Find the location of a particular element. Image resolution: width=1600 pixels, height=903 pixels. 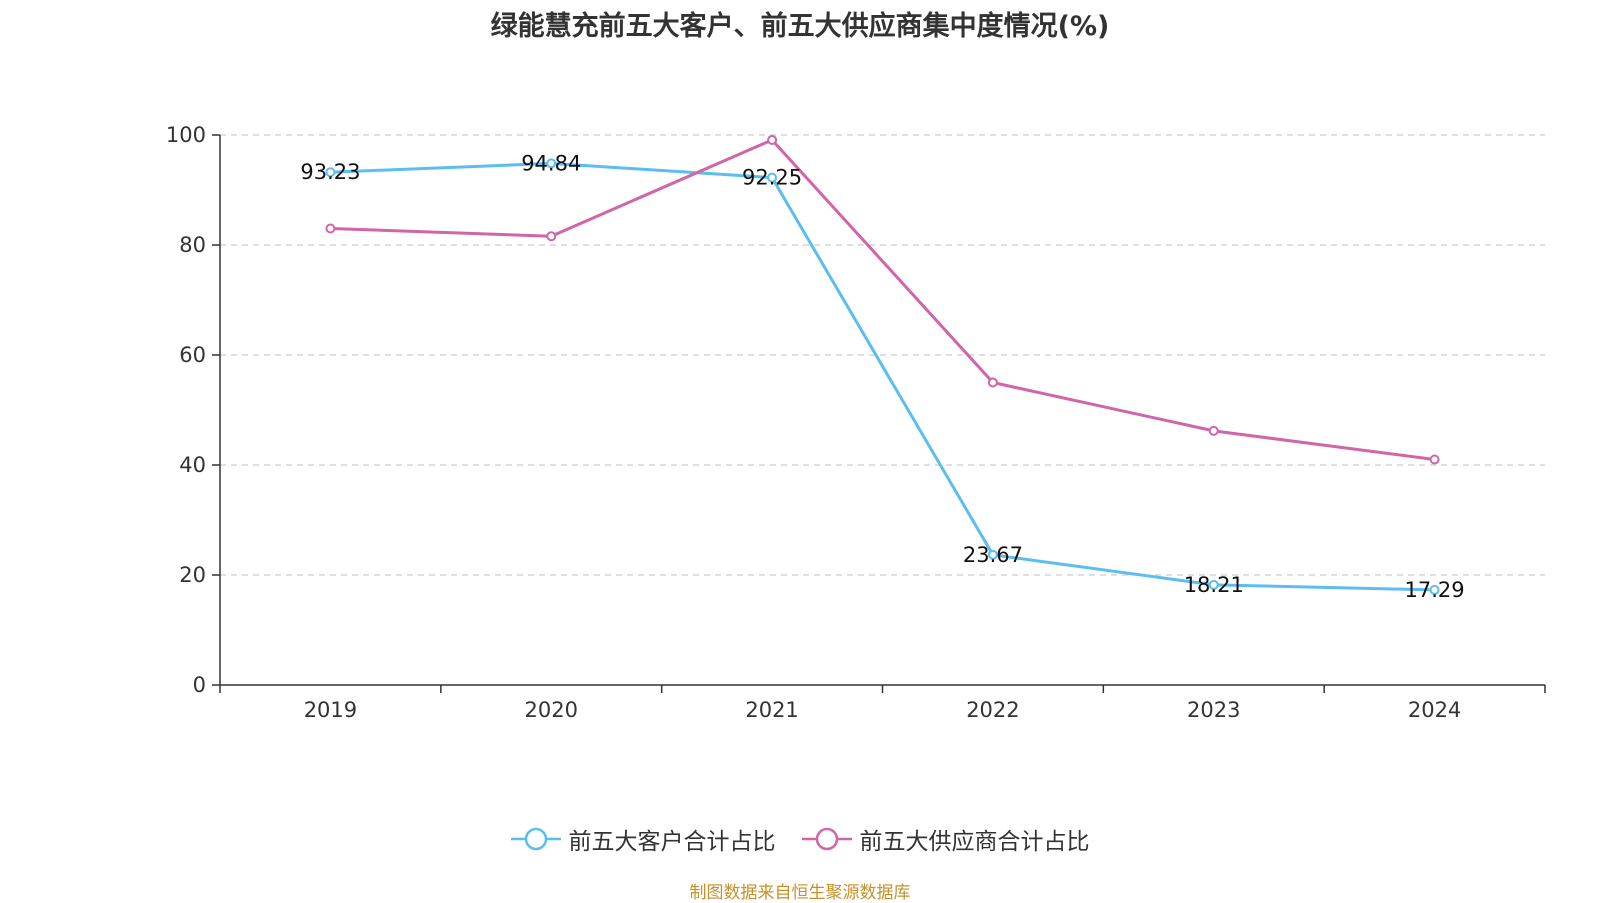

legend: 前五大客户合计占比 前五大供应商合计占比 is located at coordinates (800, 839).